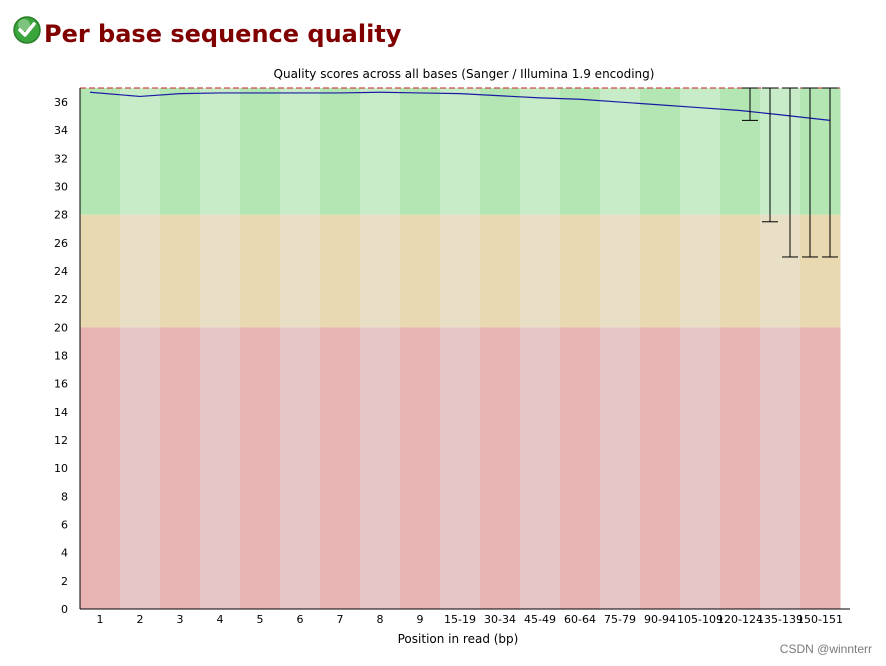 The image size is (886, 666). Describe the element at coordinates (61, 440) in the screenshot. I see `y-tick-label: 12` at that location.